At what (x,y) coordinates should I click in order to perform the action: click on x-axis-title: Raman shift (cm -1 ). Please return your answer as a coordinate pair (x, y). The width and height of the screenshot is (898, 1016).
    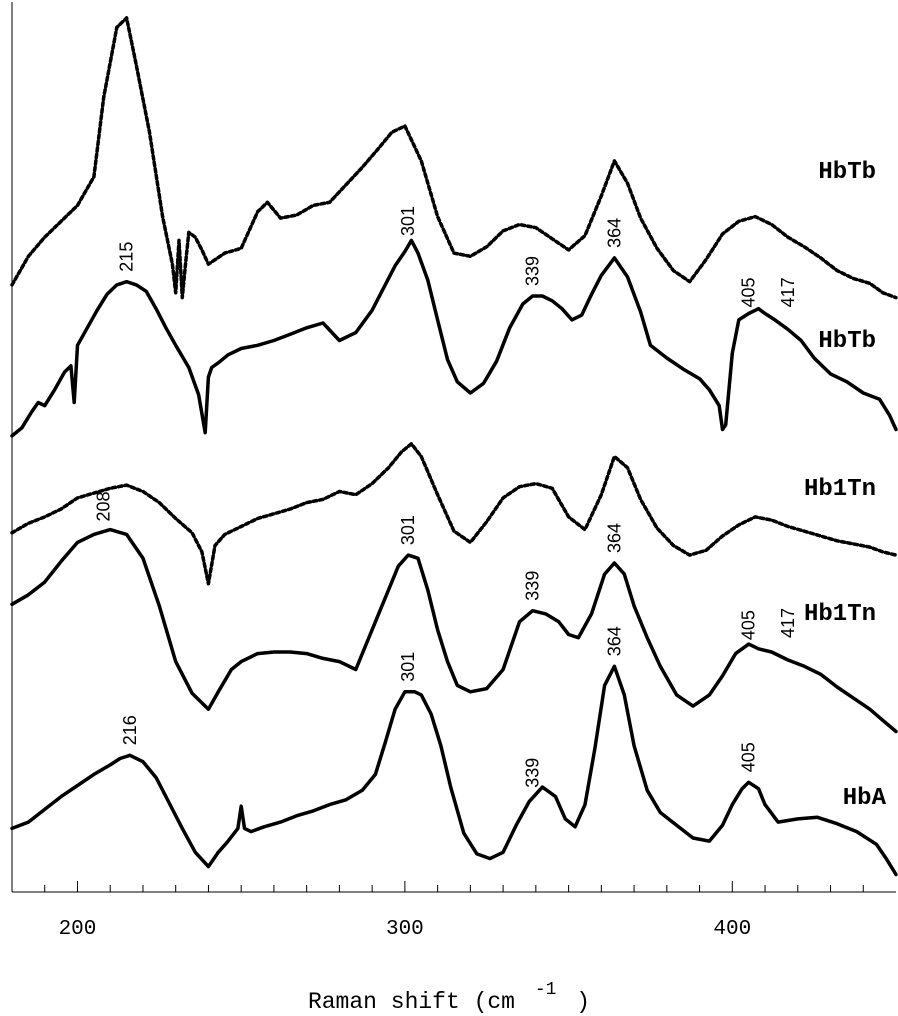
    Looking at the image, I should click on (449, 995).